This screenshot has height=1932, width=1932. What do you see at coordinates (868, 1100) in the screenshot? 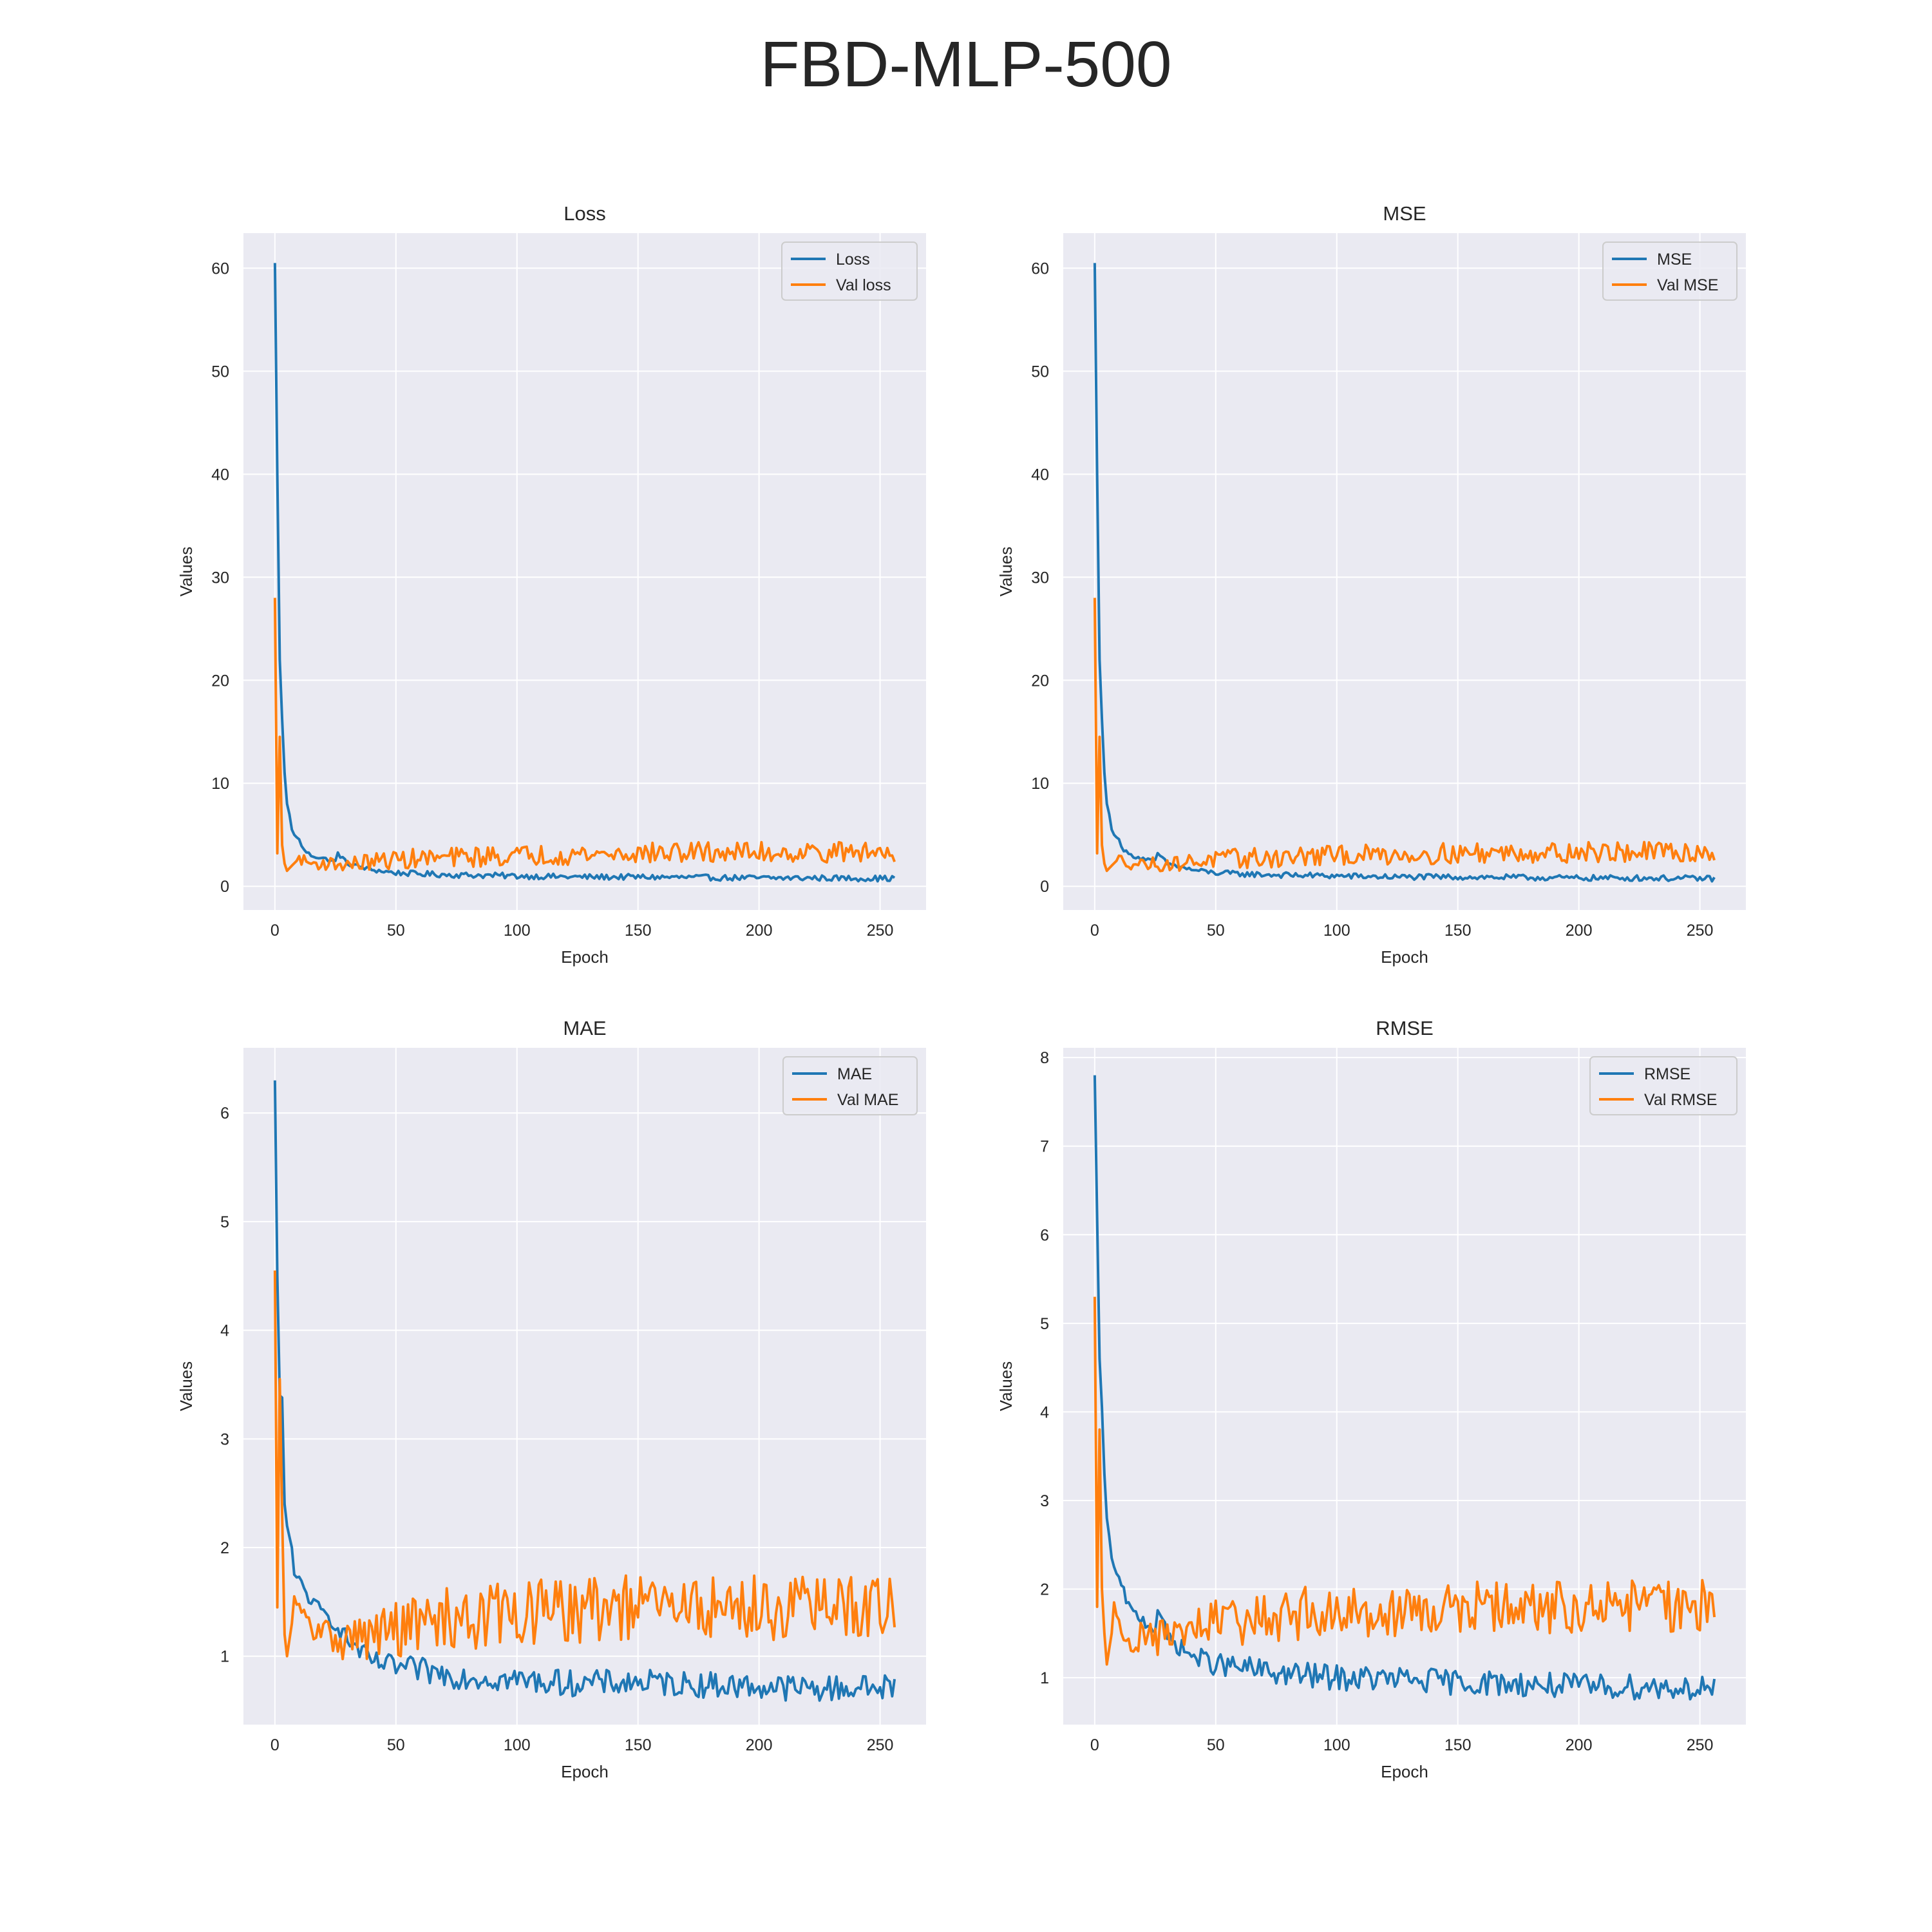
I see `legend-label: Val MAE` at bounding box center [868, 1100].